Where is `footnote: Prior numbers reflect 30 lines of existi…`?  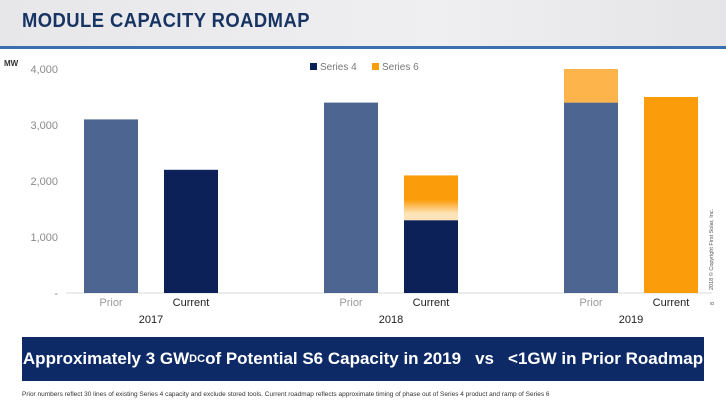 footnote: Prior numbers reflect 30 lines of existi… is located at coordinates (286, 394).